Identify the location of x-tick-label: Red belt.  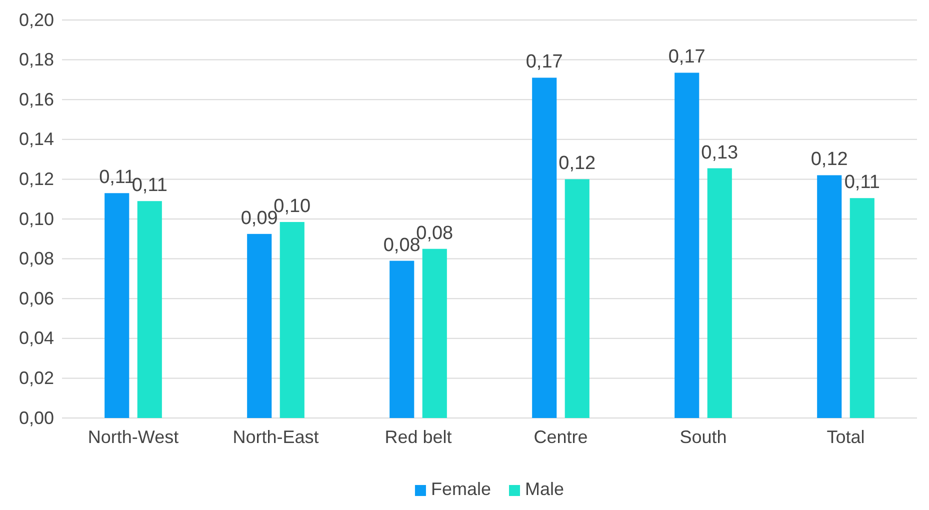
(418, 436).